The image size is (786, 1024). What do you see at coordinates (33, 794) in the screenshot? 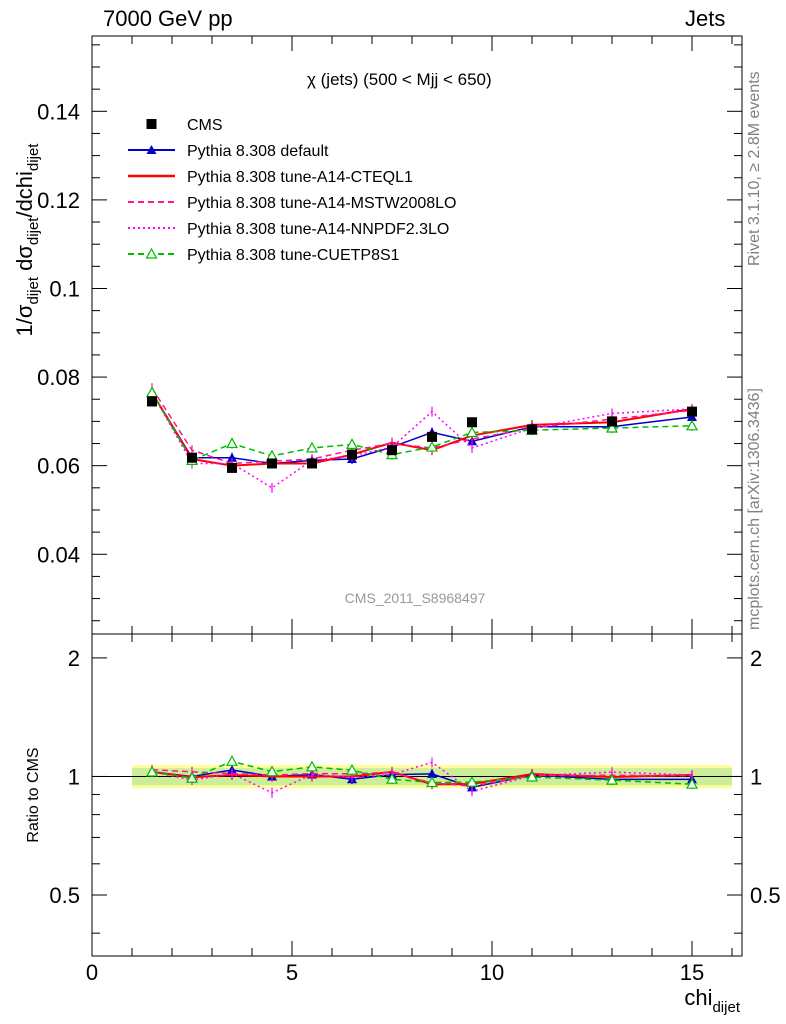
I see `ratio-y-axis-label: Ratio to CMS` at bounding box center [33, 794].